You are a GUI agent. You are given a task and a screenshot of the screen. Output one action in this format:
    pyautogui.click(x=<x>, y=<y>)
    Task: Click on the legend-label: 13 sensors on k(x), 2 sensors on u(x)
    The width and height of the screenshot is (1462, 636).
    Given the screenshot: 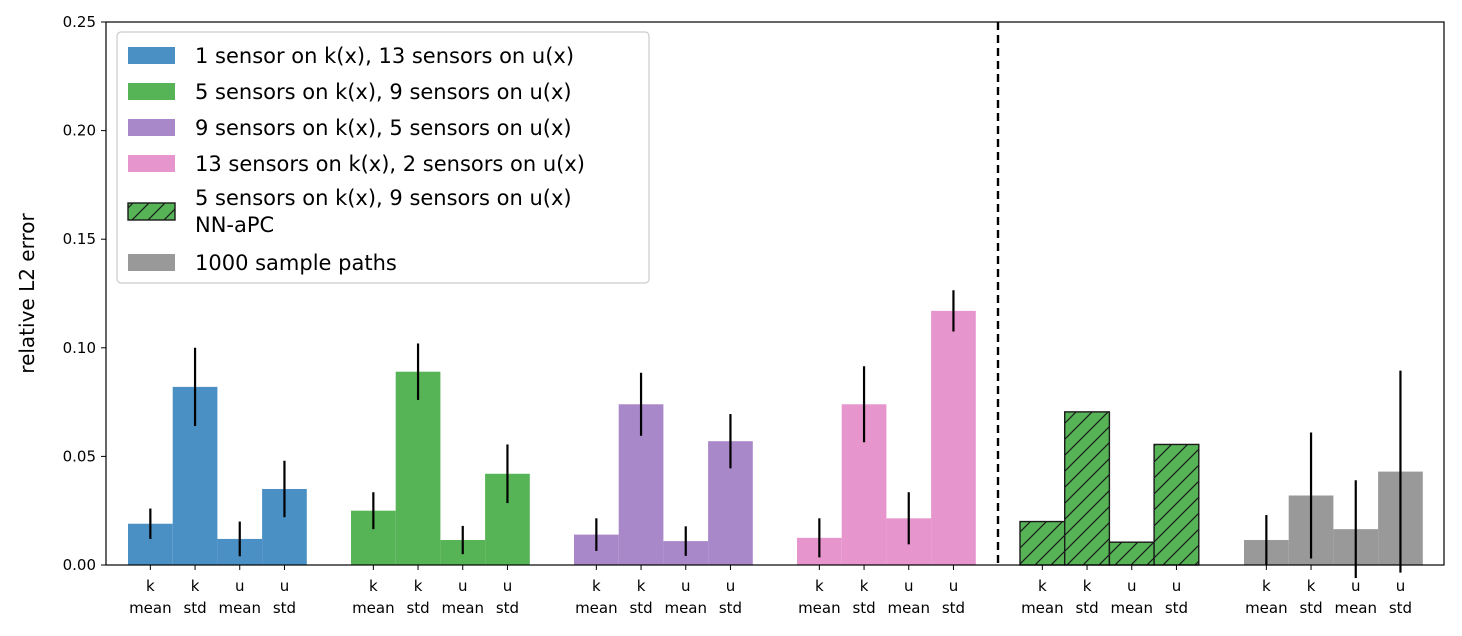 What is the action you would take?
    pyautogui.click(x=390, y=164)
    